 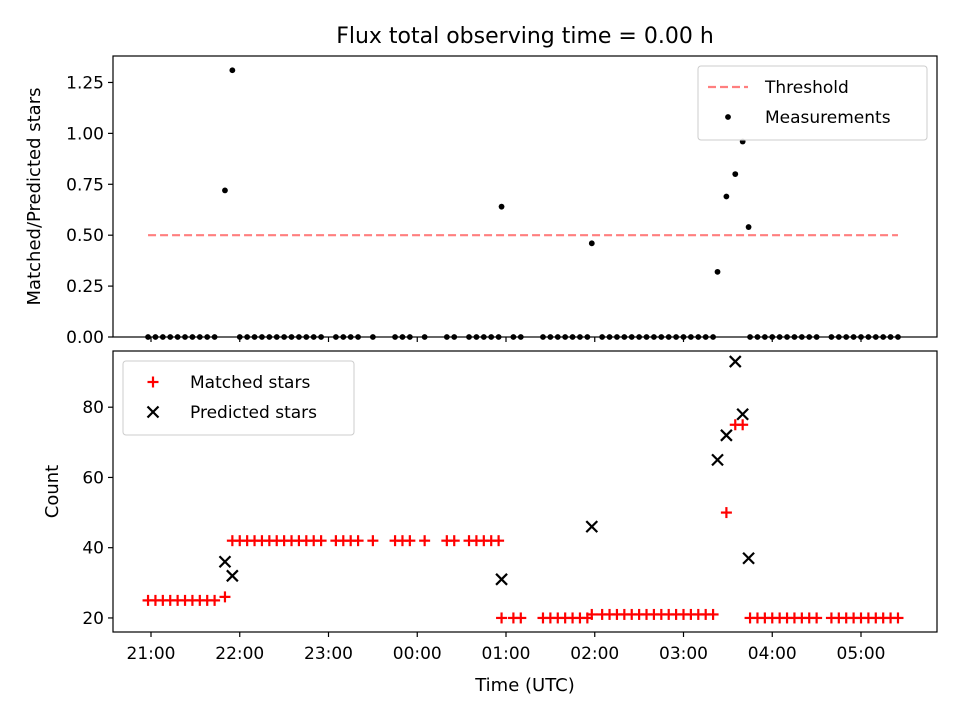 What do you see at coordinates (417, 654) in the screenshot?
I see `x-tick-label: 00:00` at bounding box center [417, 654].